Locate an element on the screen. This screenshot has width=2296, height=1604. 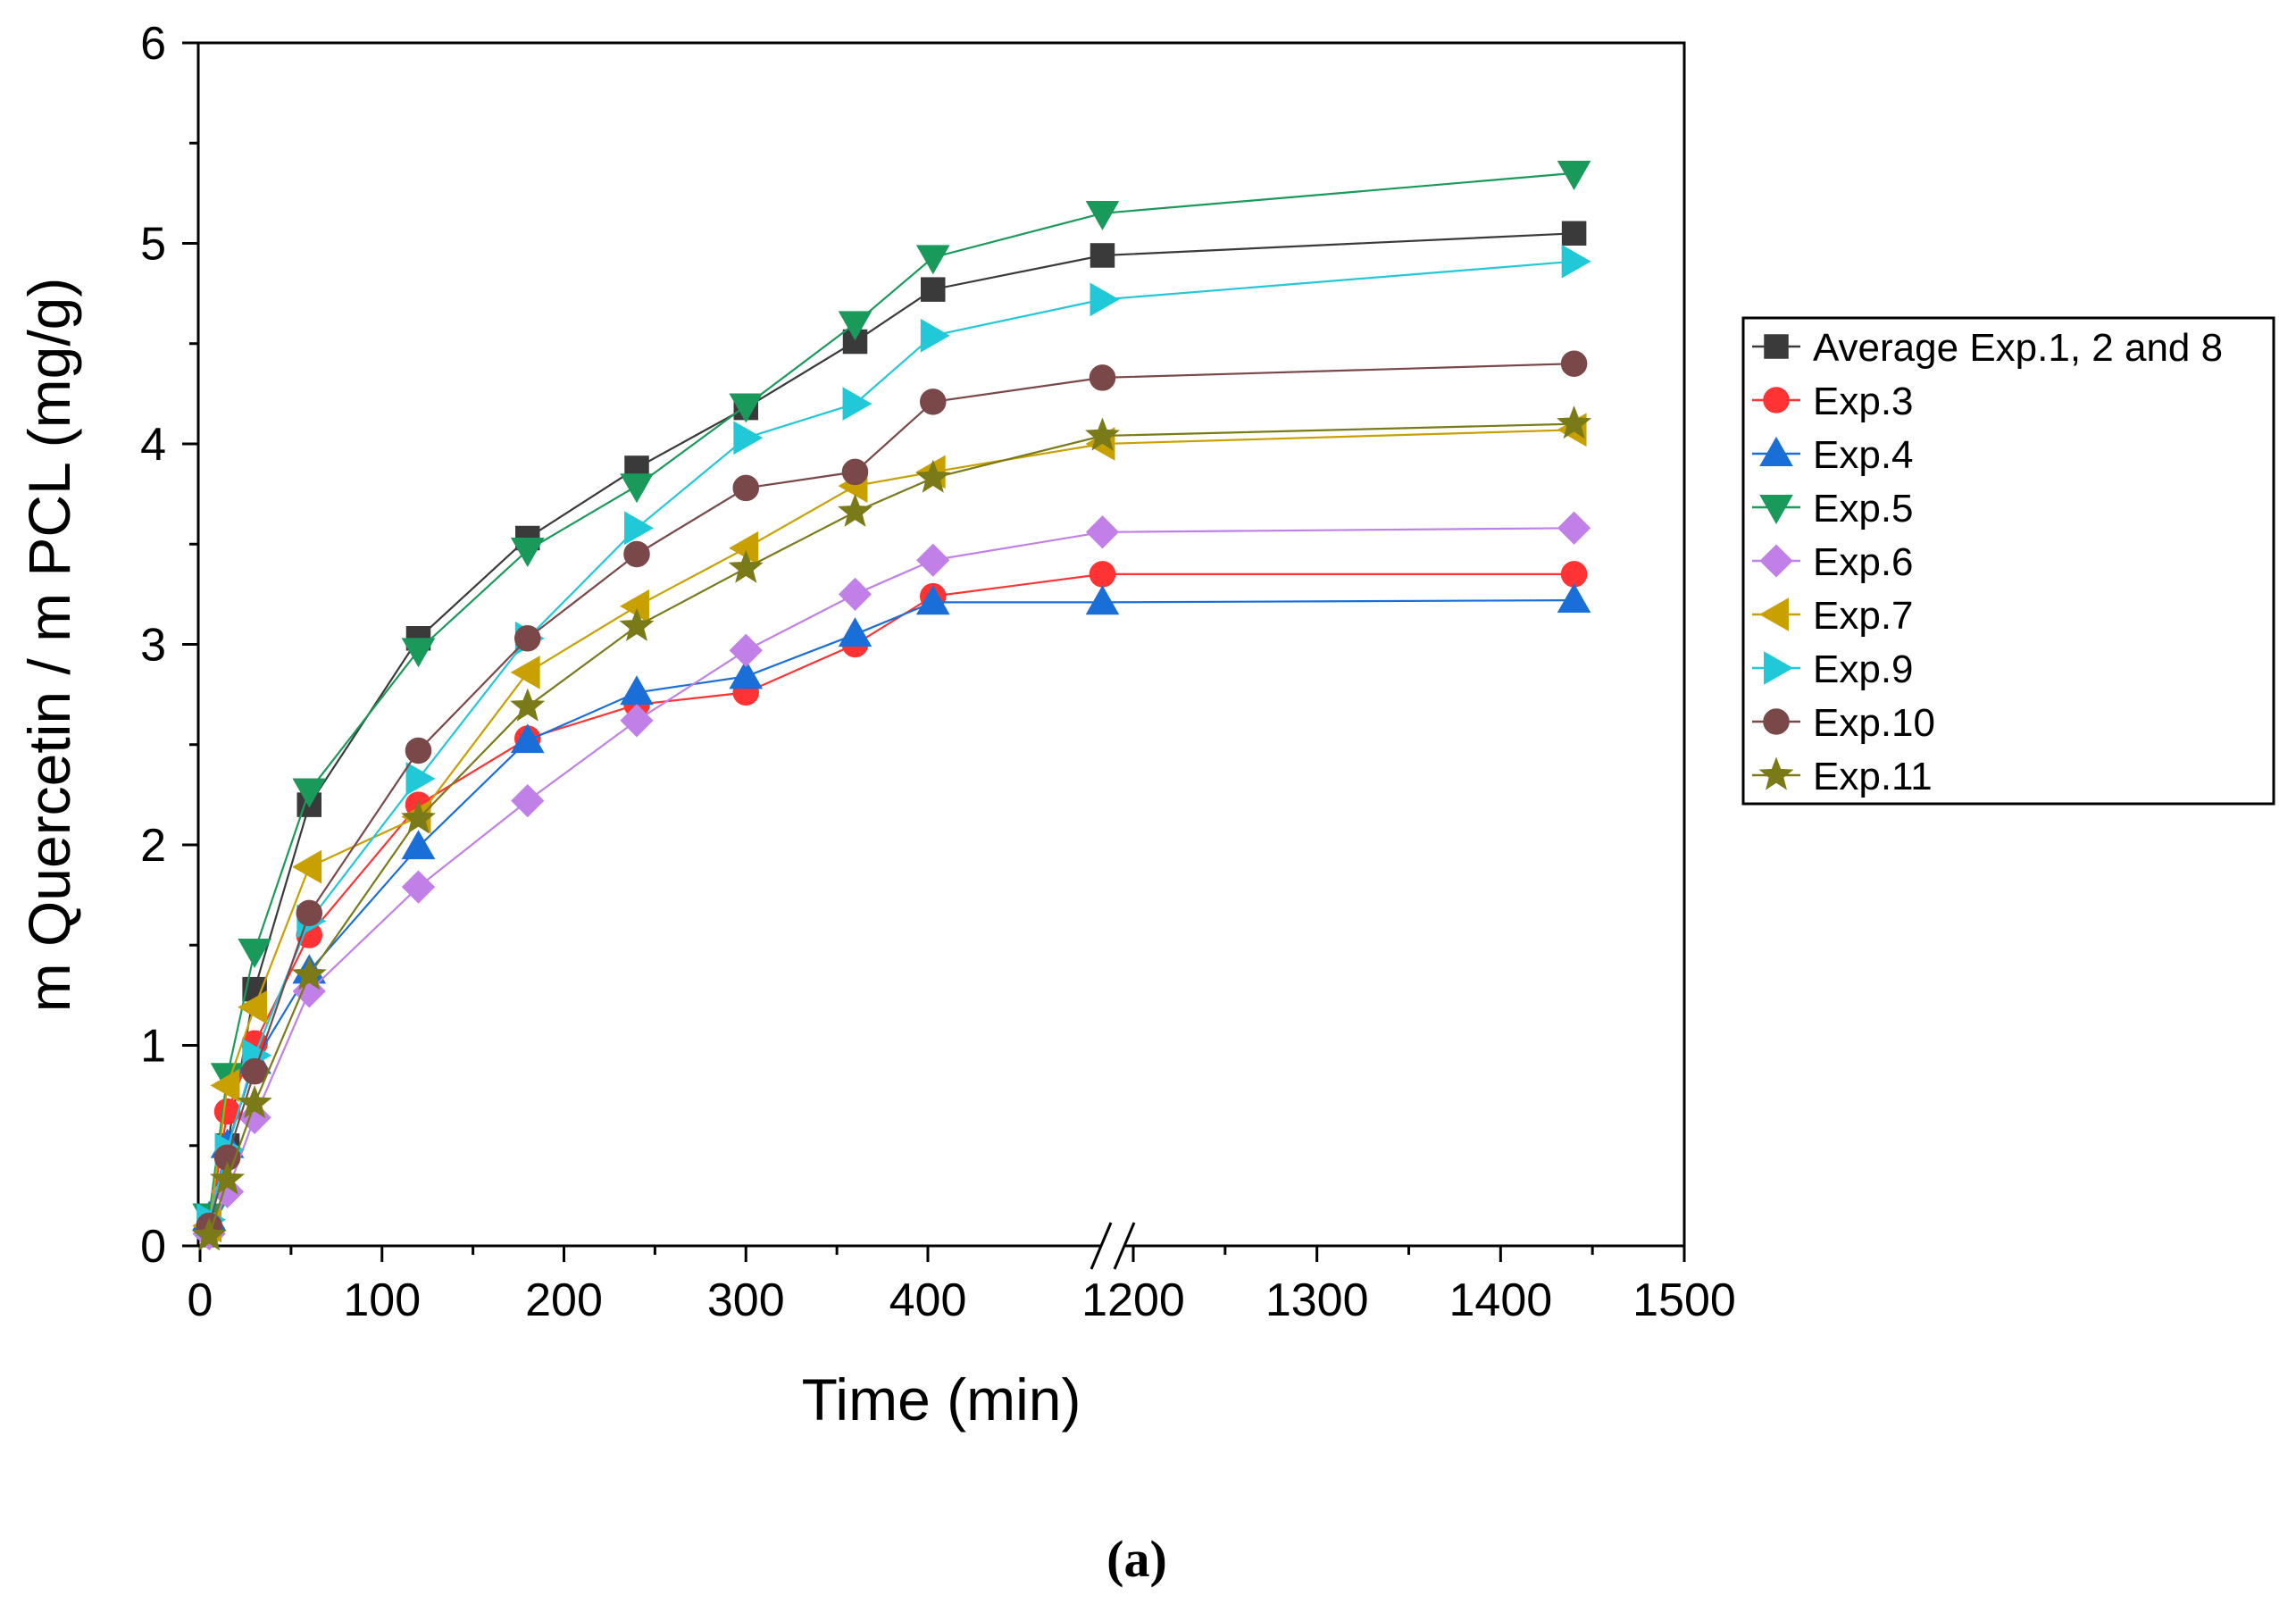
y-axis-title: m Quercetin / m PCL (mg/g) is located at coordinates (49, 645).